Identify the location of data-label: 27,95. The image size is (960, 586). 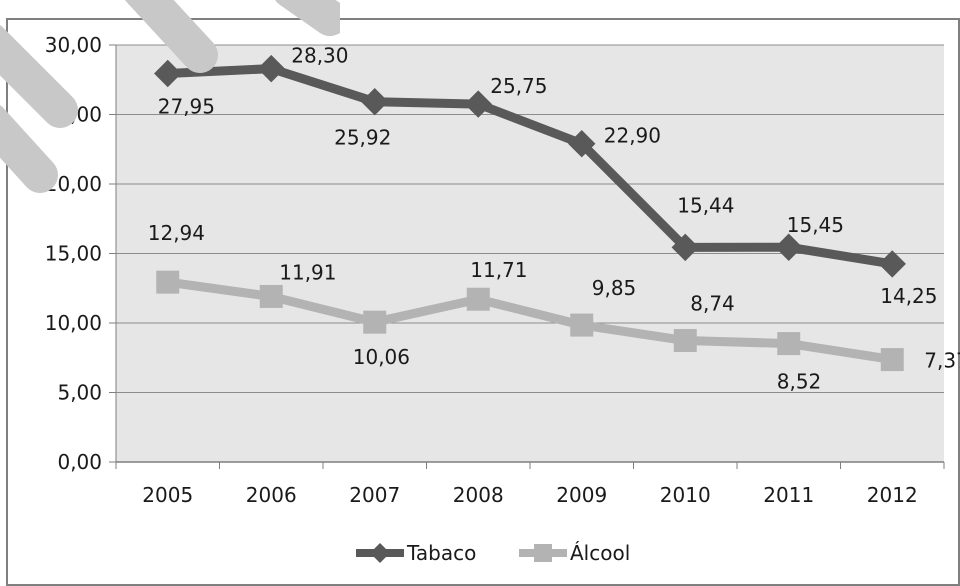
(186, 106).